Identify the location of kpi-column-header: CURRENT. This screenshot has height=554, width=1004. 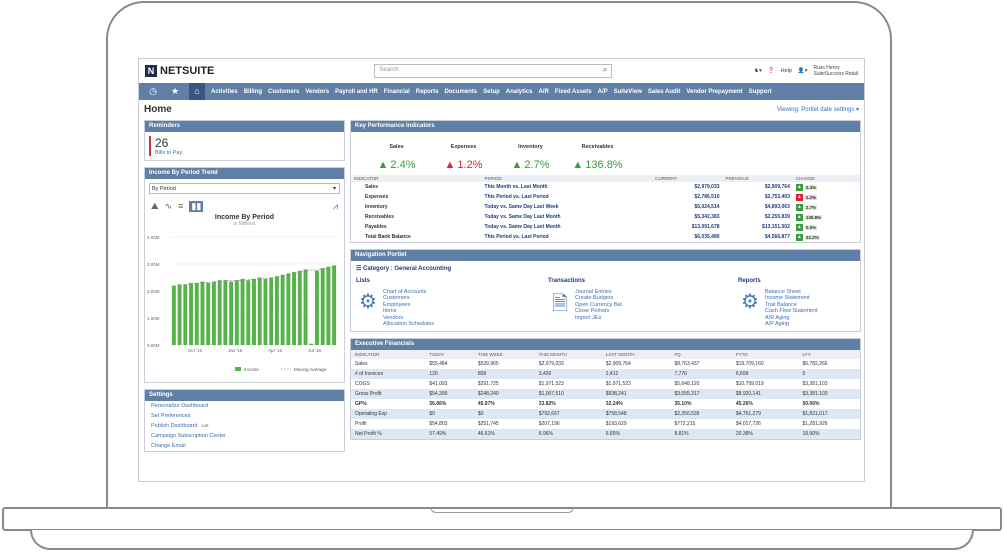
(687, 178).